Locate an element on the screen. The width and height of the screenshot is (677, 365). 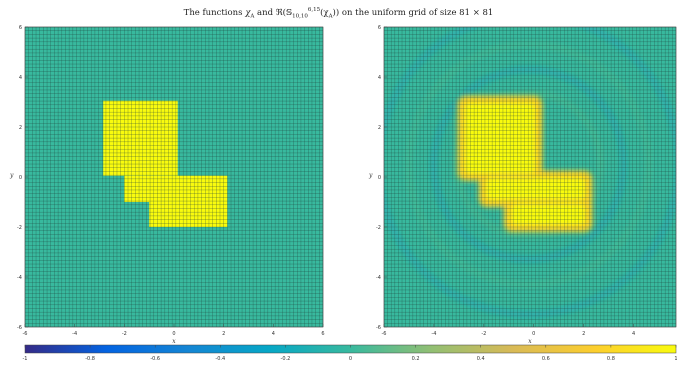
colorbar-tick-label: 0.2 is located at coordinates (416, 359).